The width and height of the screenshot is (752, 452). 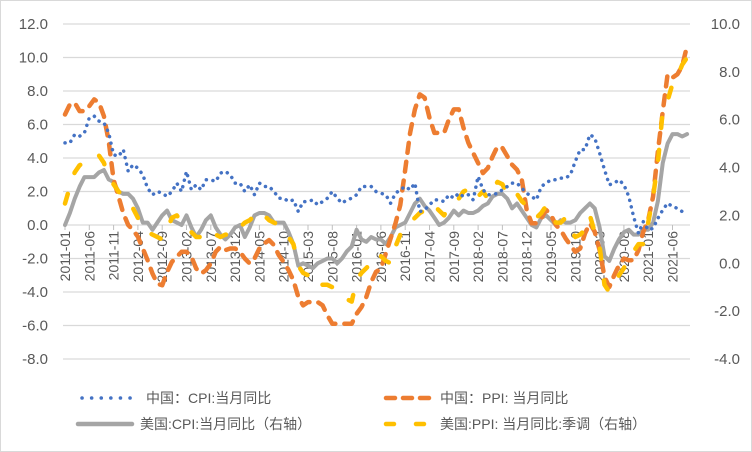 I want to click on legend-item-china-cpi: 中国：CPI:当月同比, so click(x=174, y=398).